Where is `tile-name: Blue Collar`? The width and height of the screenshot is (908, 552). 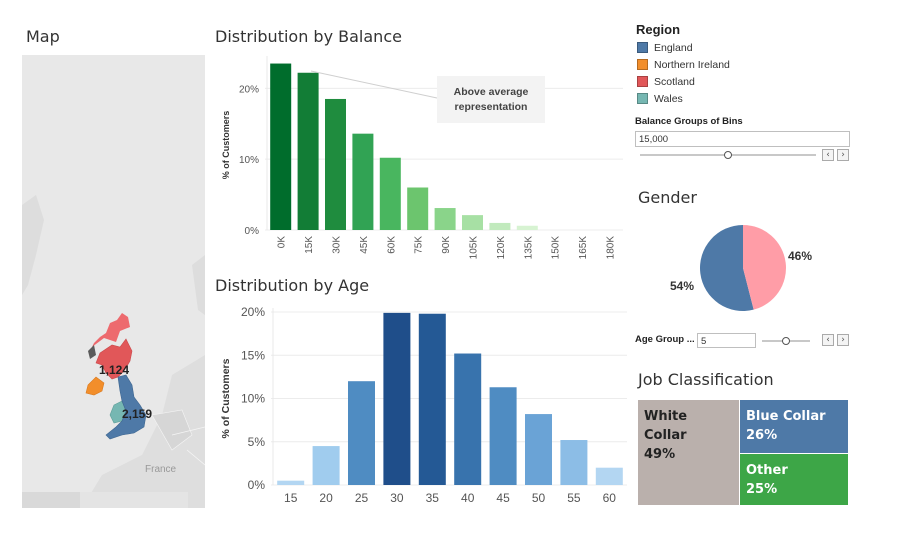
tile-name: Blue Collar is located at coordinates (786, 416).